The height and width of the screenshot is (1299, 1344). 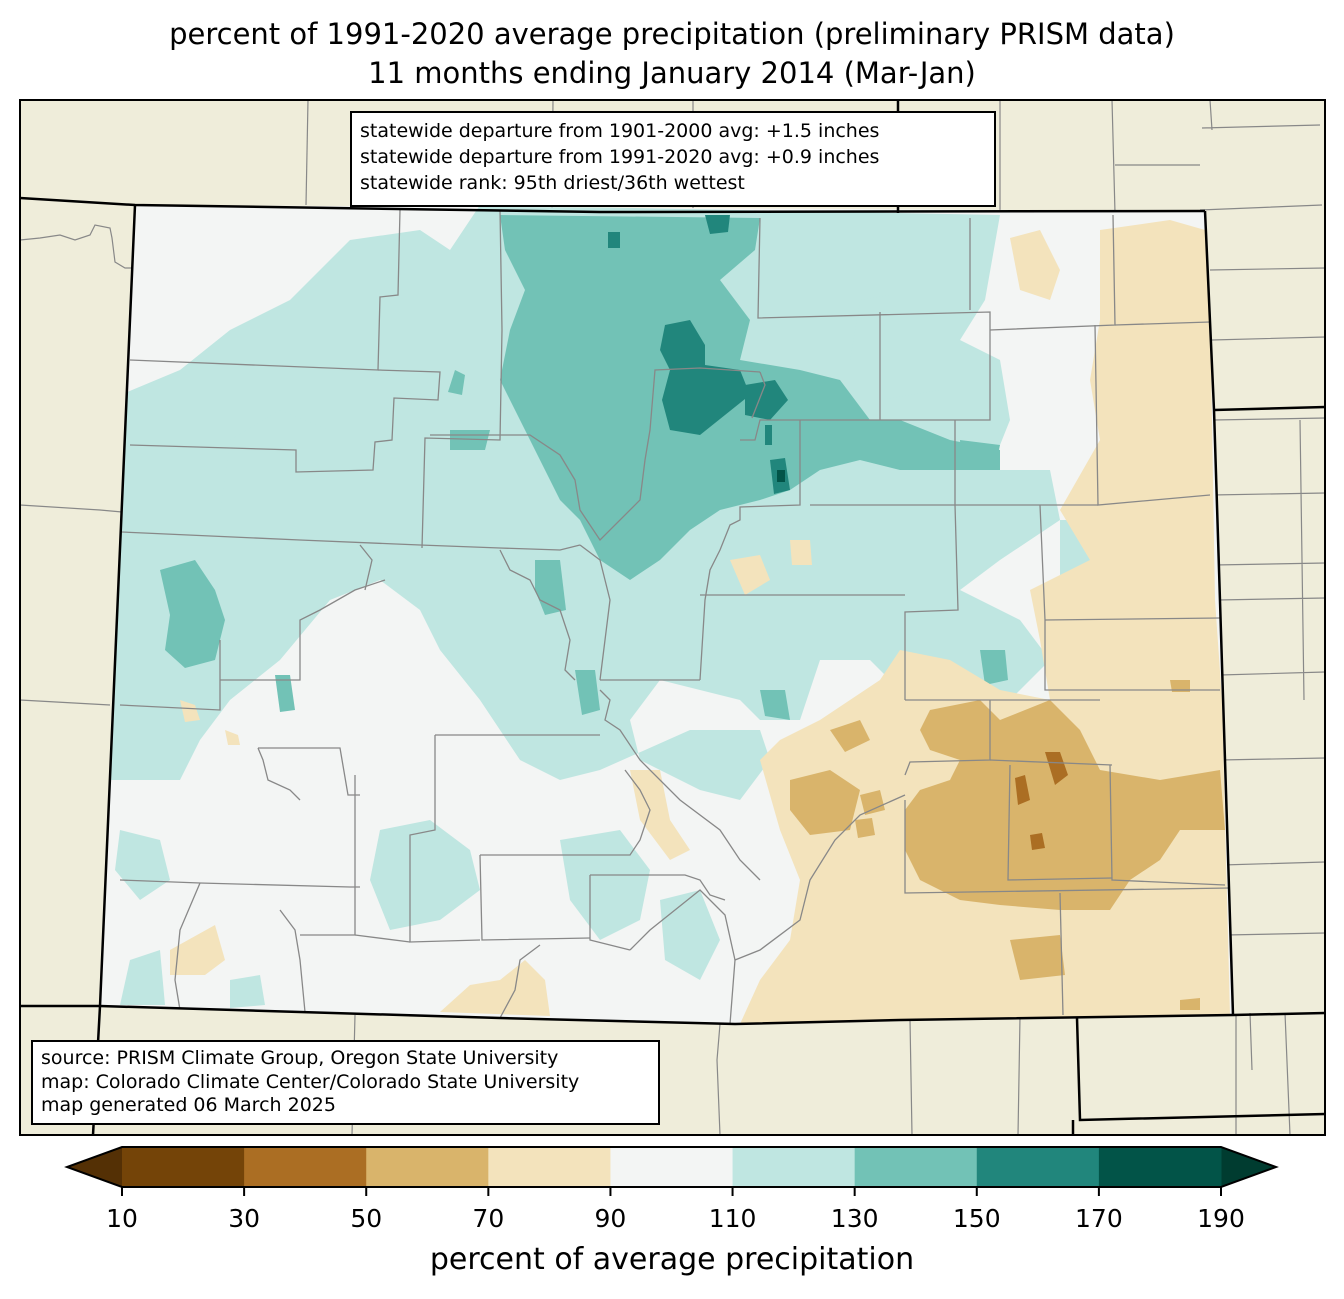 What do you see at coordinates (855, 1218) in the screenshot?
I see `colorbar-tick-label: 130` at bounding box center [855, 1218].